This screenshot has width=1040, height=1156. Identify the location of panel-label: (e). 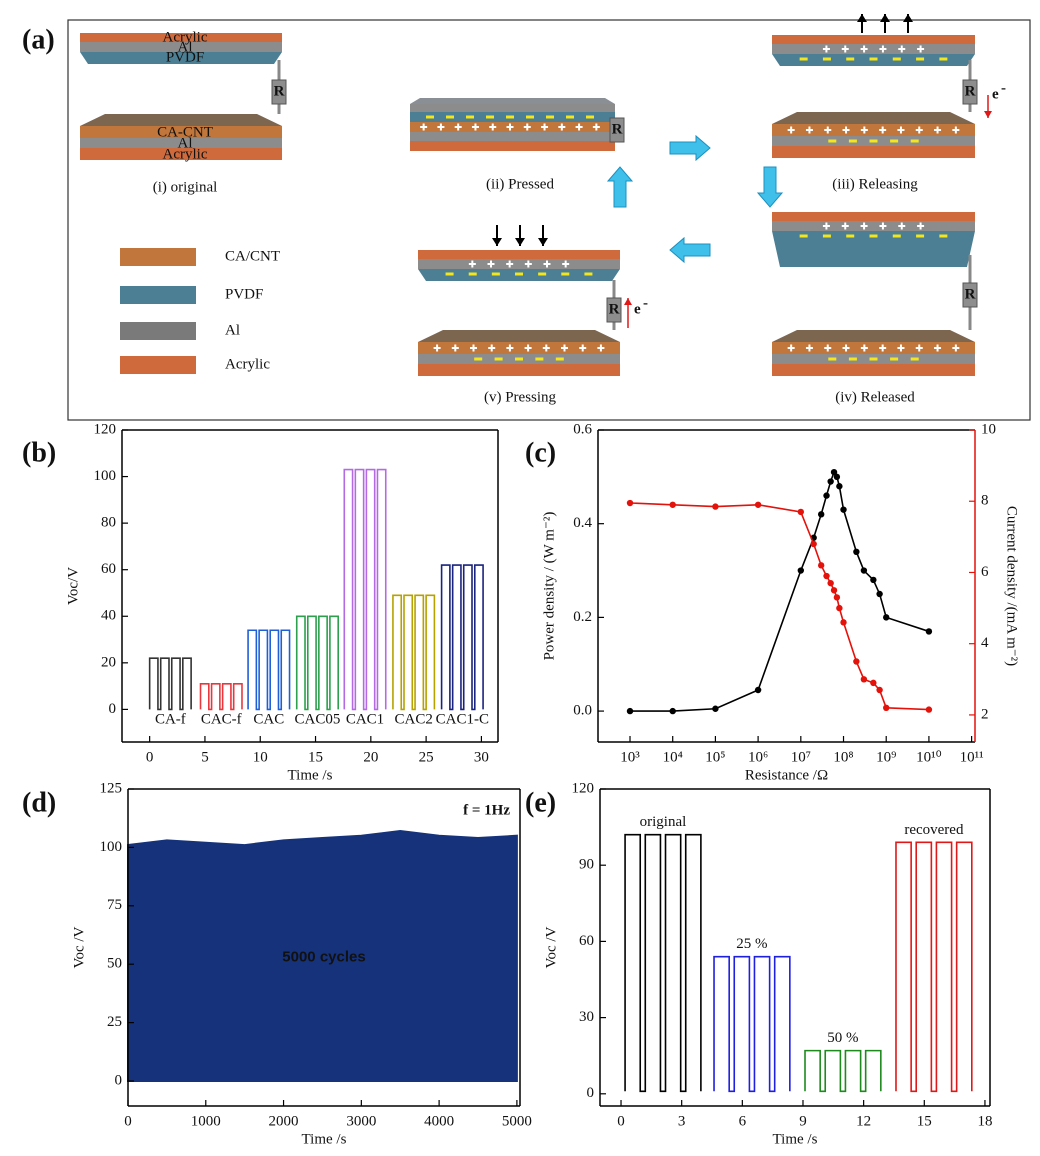
(540, 802).